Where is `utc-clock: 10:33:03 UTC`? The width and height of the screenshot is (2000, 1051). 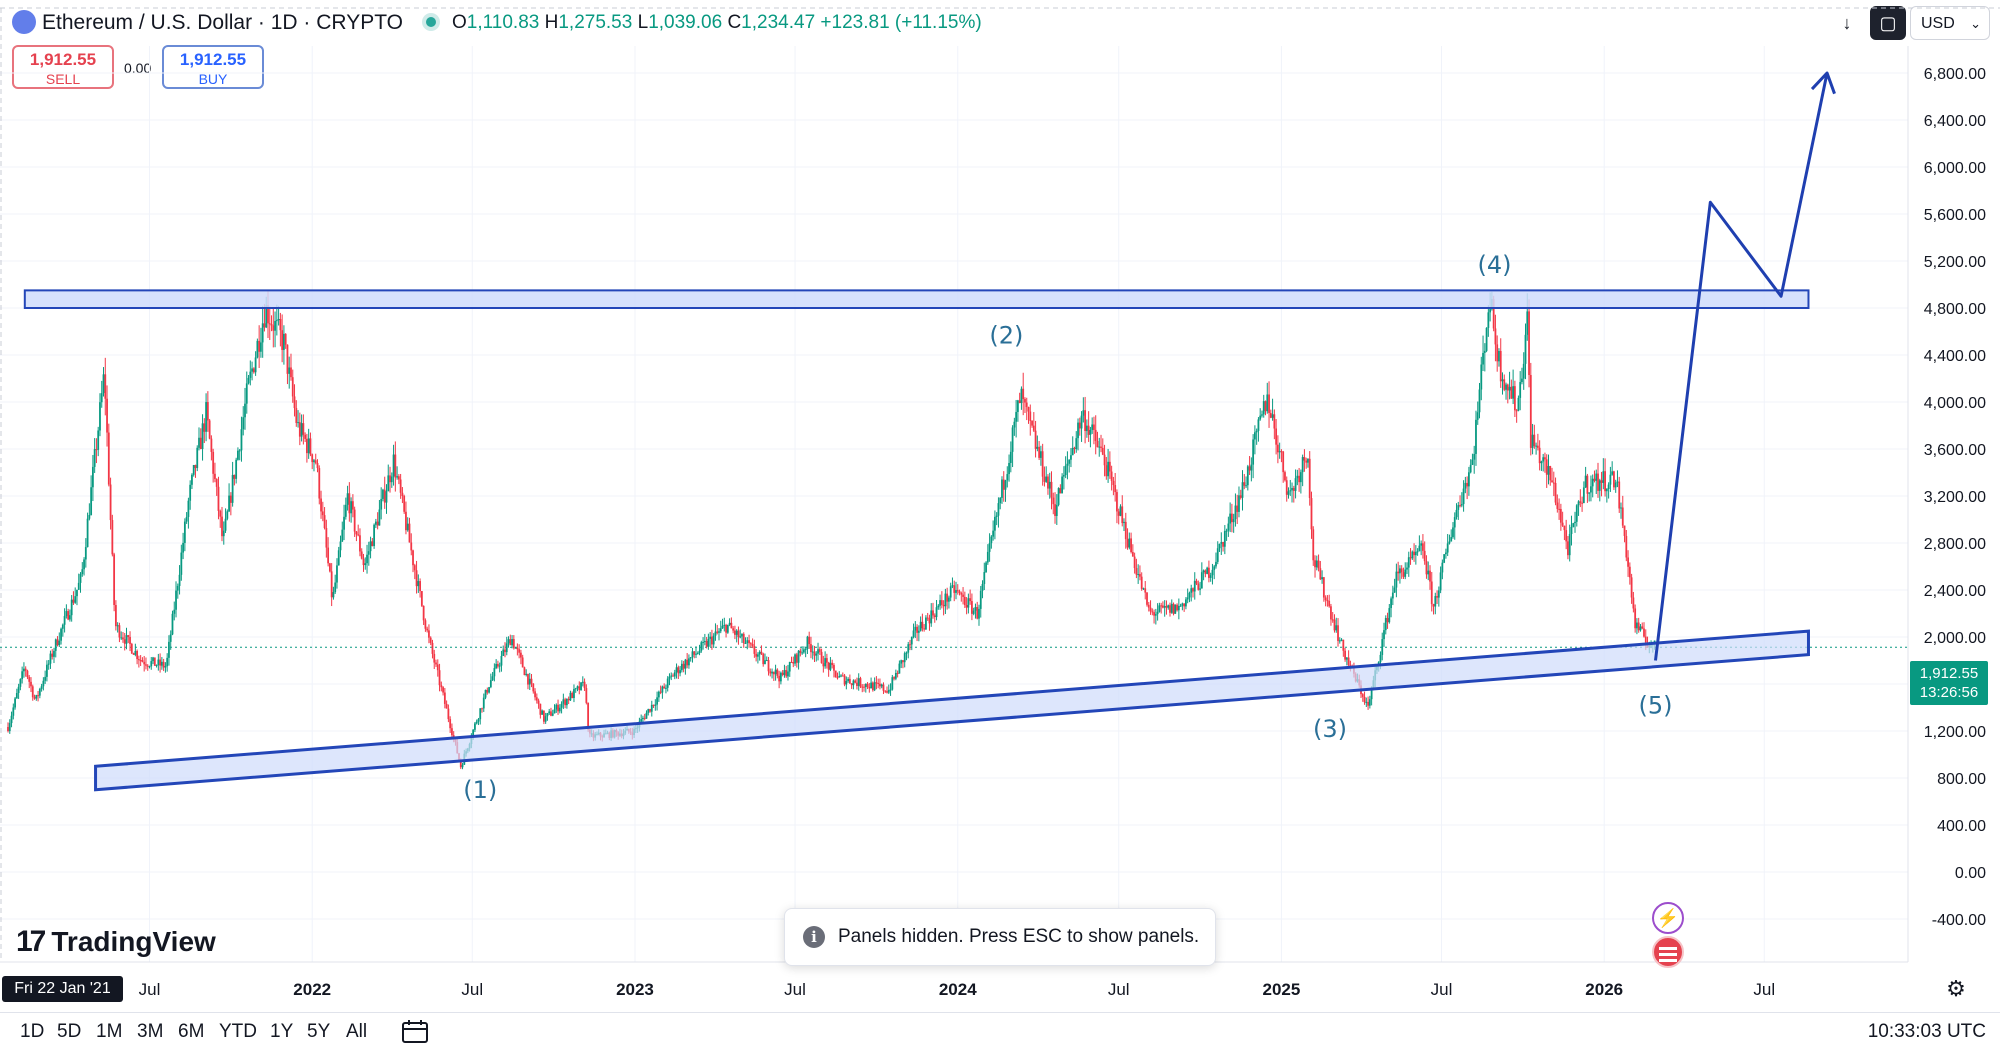 utc-clock: 10:33:03 UTC is located at coordinates (1926, 1031).